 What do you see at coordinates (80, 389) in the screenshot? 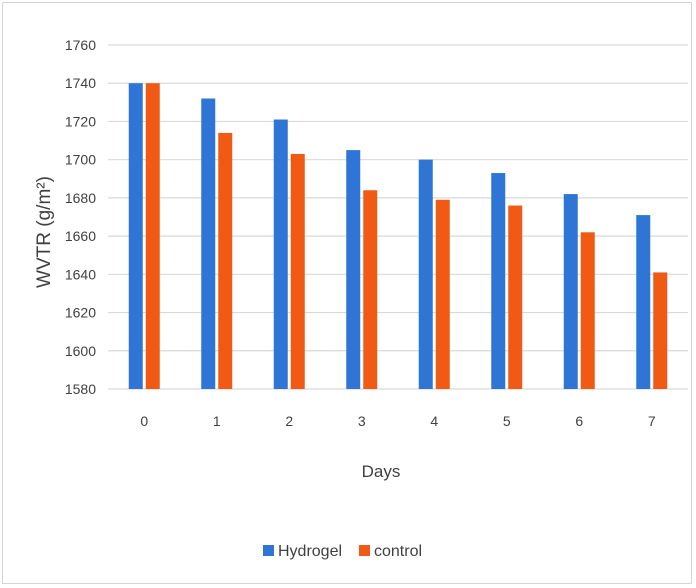
I see `y-tick-label: 1580` at bounding box center [80, 389].